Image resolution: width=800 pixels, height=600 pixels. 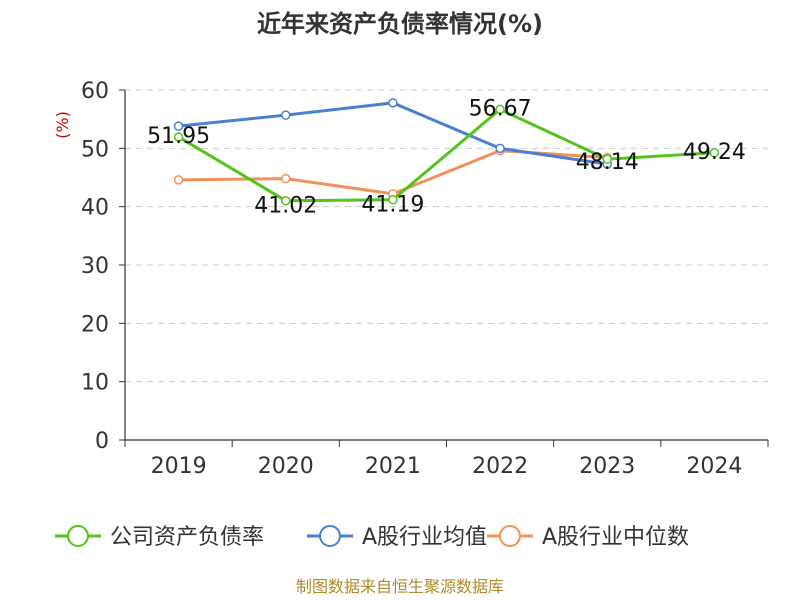 I want to click on legend-item: A股行业均值, so click(x=397, y=537).